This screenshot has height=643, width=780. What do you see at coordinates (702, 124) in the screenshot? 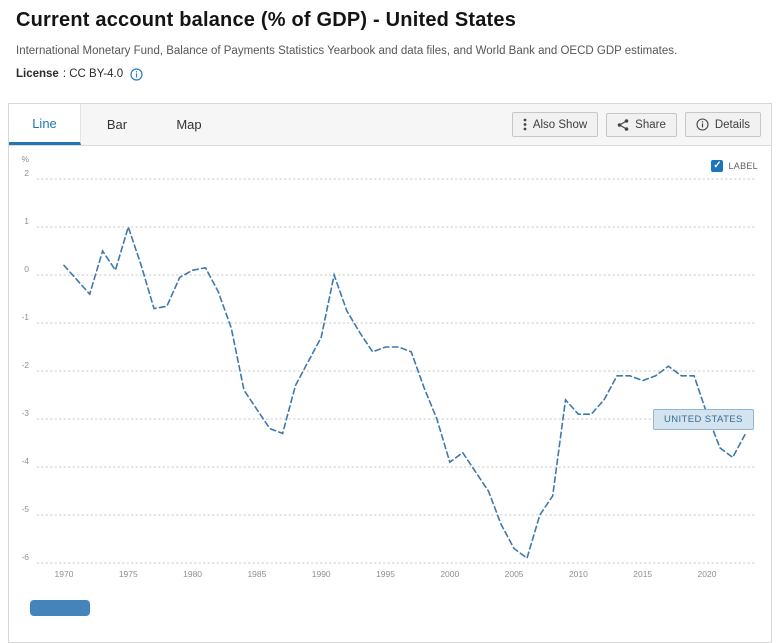
I see `info-icon` at bounding box center [702, 124].